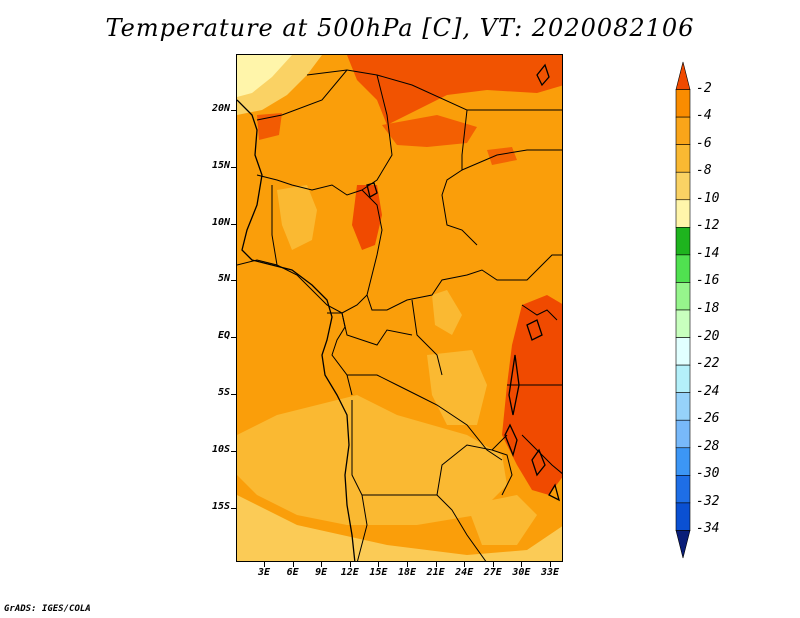 The height and width of the screenshot is (618, 800). What do you see at coordinates (296, 330) in the screenshot?
I see `coastline` at bounding box center [296, 330].